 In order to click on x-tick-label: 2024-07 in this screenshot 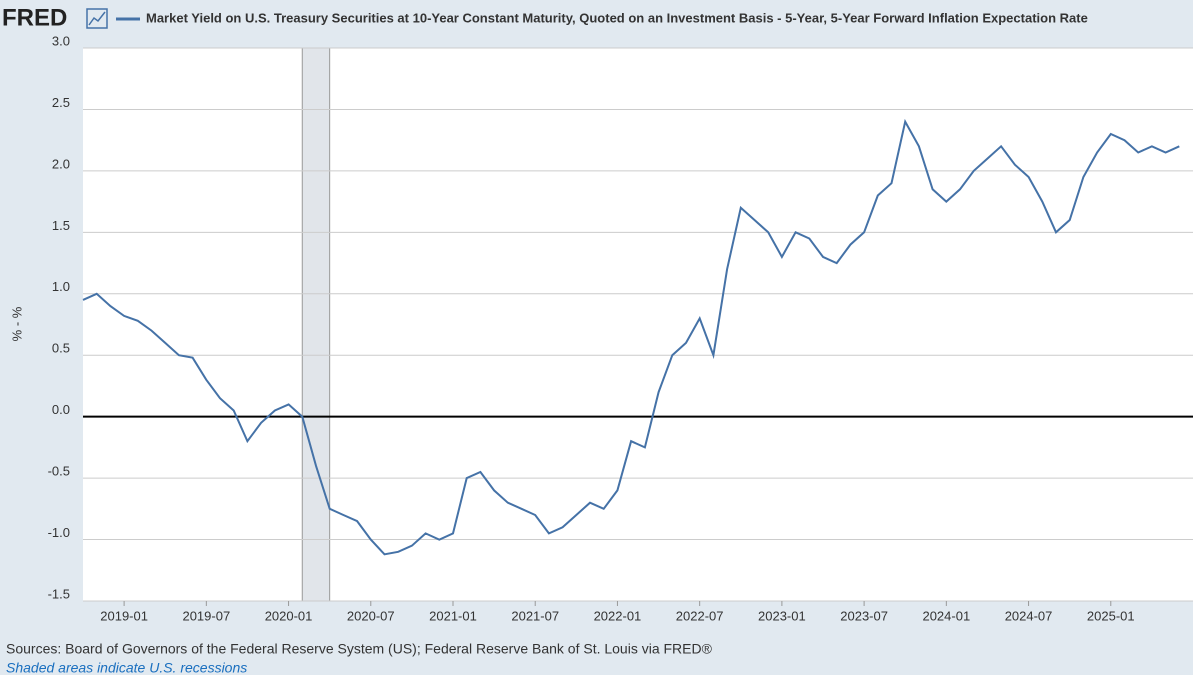, I will do `click(1029, 615)`.